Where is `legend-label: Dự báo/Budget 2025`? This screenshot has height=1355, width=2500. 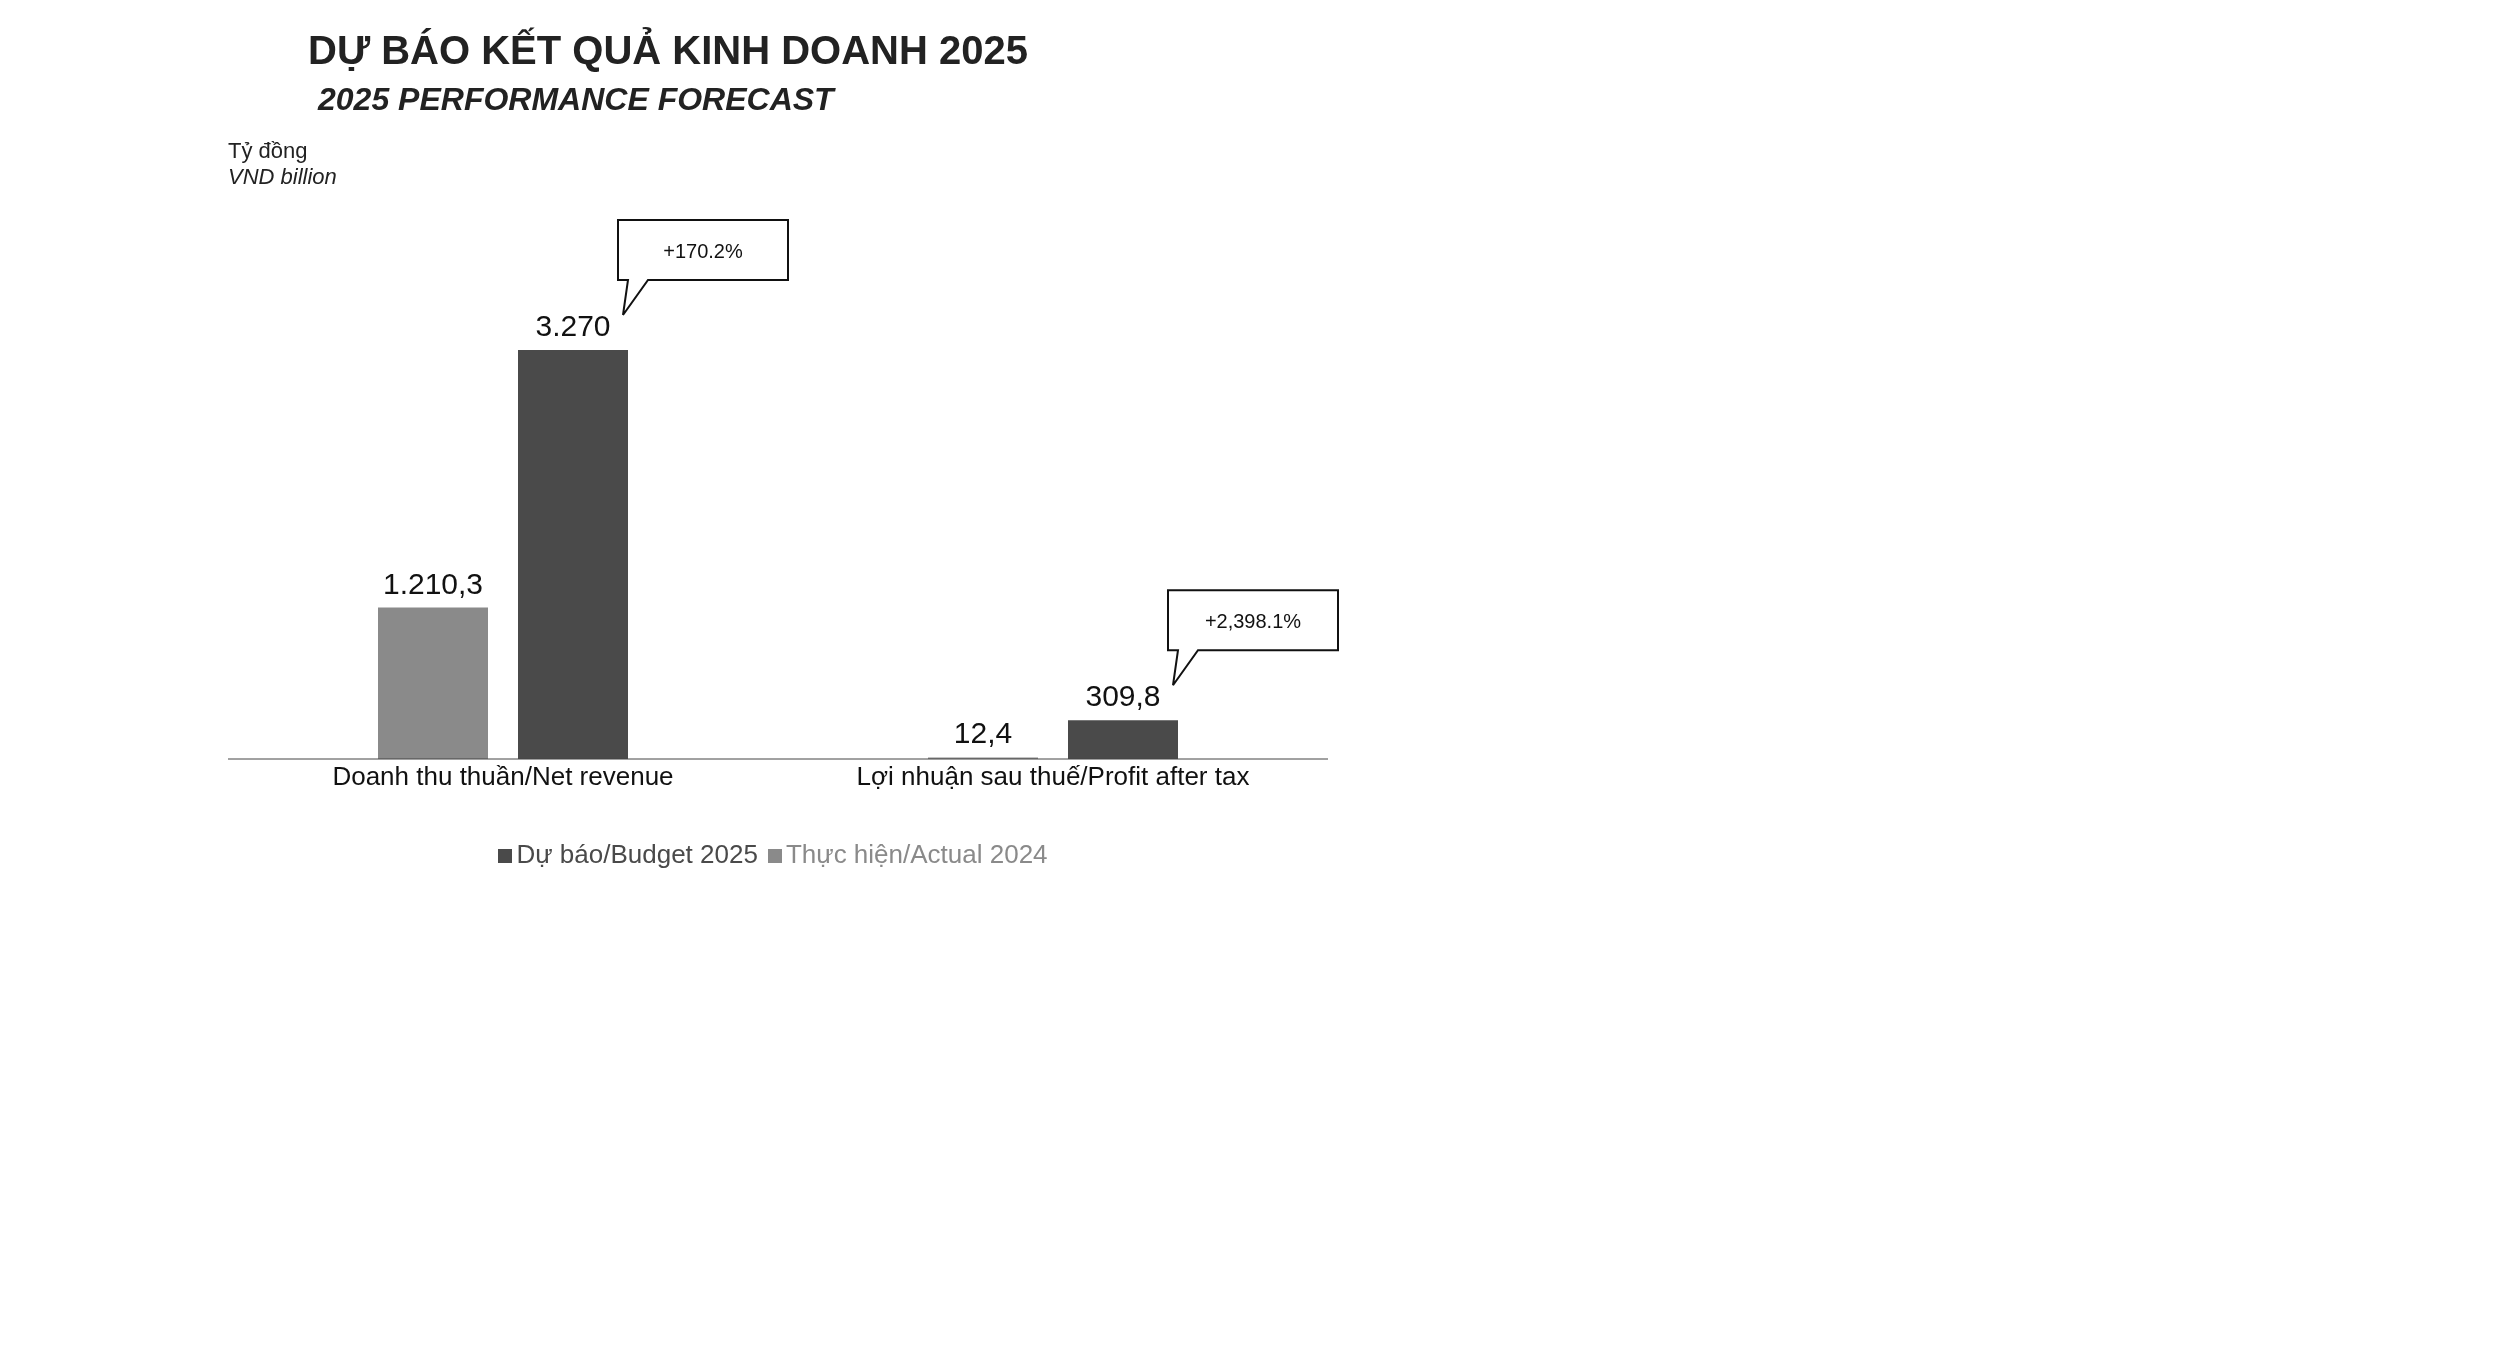
legend-label: Dự báo/Budget 2025 is located at coordinates (637, 854).